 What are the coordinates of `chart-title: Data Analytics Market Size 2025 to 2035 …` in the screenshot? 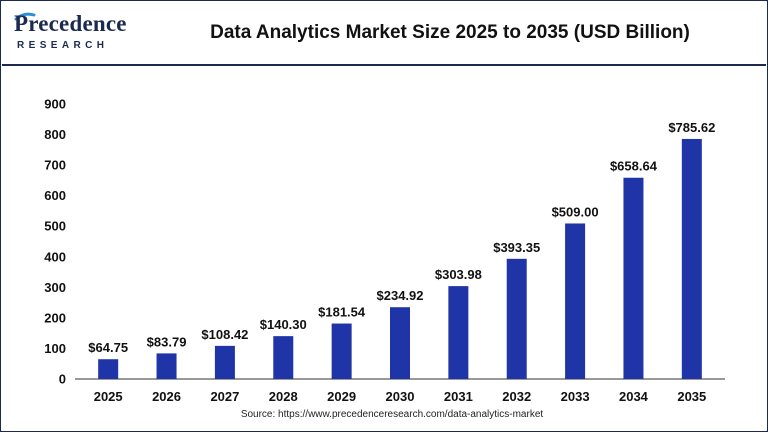 It's located at (450, 32).